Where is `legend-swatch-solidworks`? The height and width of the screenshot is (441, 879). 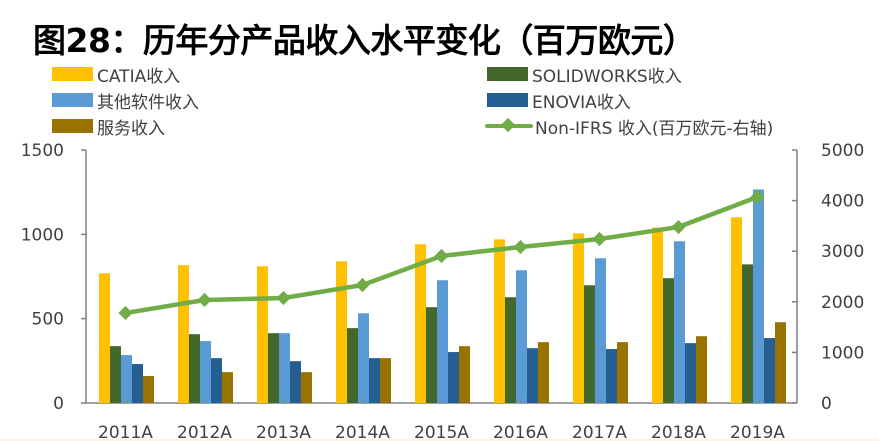 legend-swatch-solidworks is located at coordinates (507, 74).